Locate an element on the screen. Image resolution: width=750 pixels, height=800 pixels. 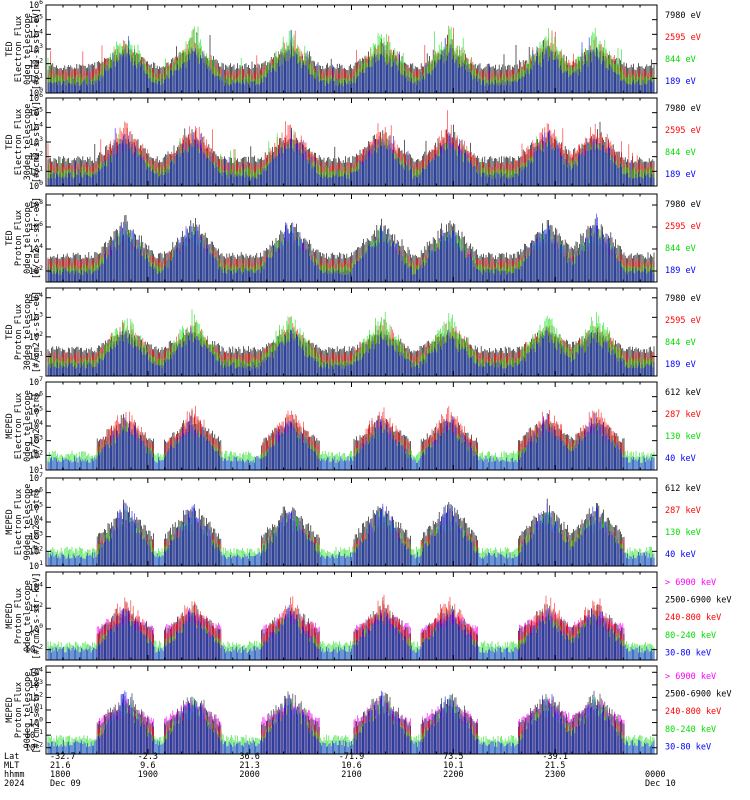
legend-entry: 30-80 keV is located at coordinates (688, 747).